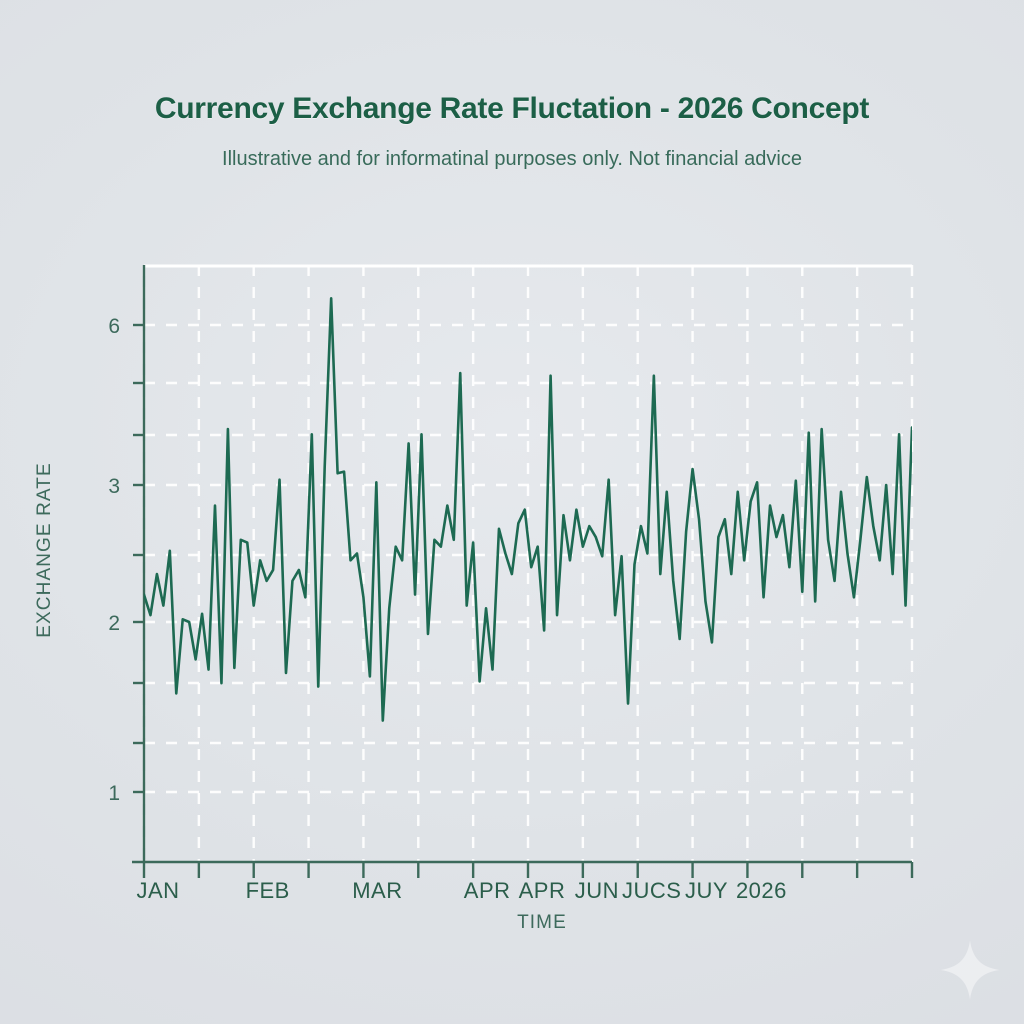 Image resolution: width=1024 pixels, height=1024 pixels. What do you see at coordinates (114, 623) in the screenshot?
I see `svg-text: 2` at bounding box center [114, 623].